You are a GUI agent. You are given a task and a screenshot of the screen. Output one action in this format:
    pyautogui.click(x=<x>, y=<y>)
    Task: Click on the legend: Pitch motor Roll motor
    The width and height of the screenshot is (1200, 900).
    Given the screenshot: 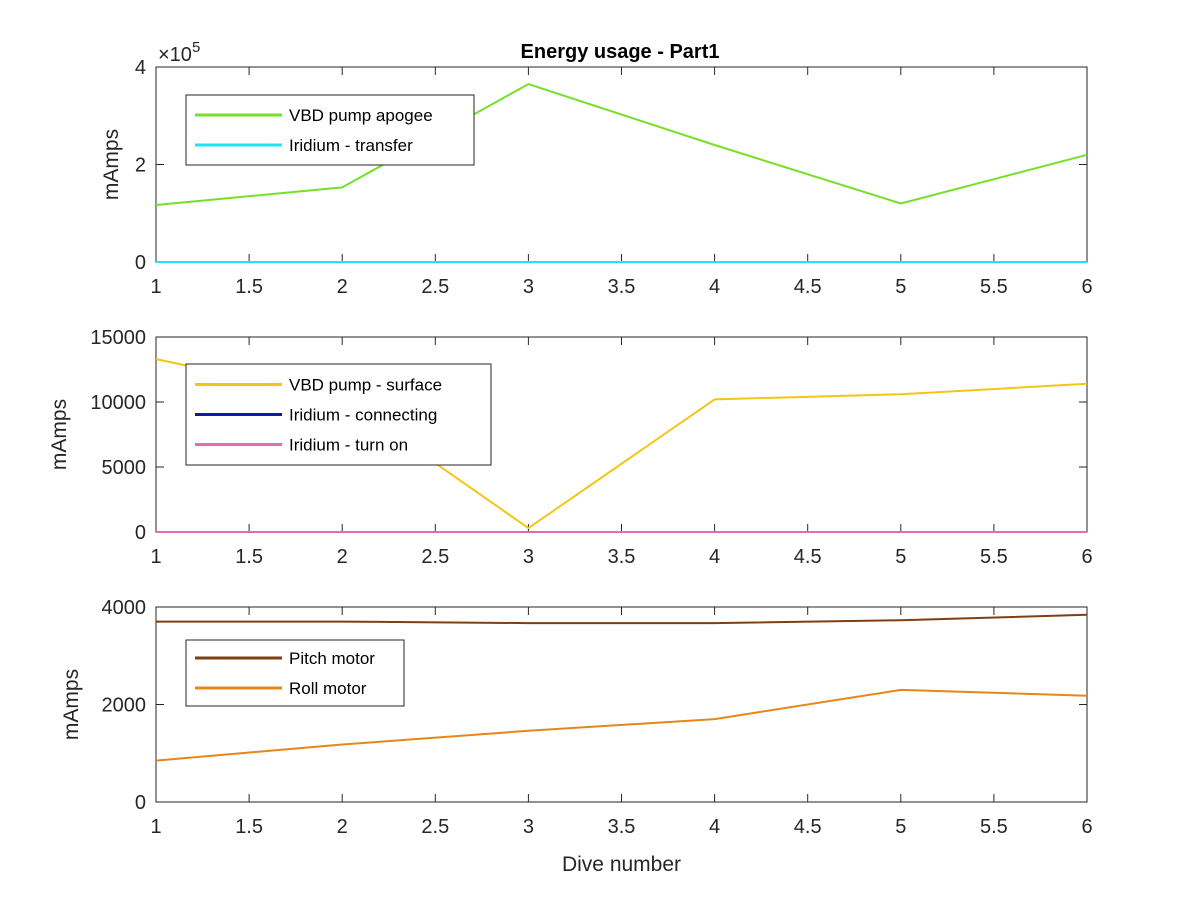 What is the action you would take?
    pyautogui.click(x=295, y=673)
    